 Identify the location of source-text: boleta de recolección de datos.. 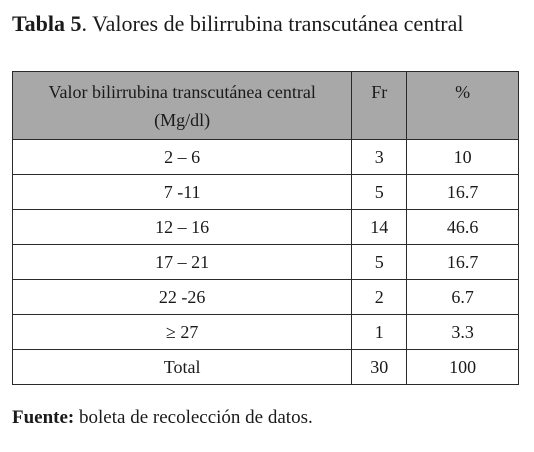
(193, 417).